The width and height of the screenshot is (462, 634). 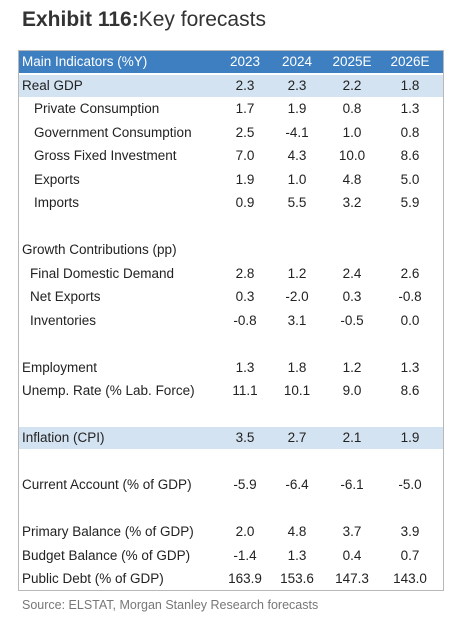 I want to click on row-label: Current Account (% of GDP), so click(x=107, y=484).